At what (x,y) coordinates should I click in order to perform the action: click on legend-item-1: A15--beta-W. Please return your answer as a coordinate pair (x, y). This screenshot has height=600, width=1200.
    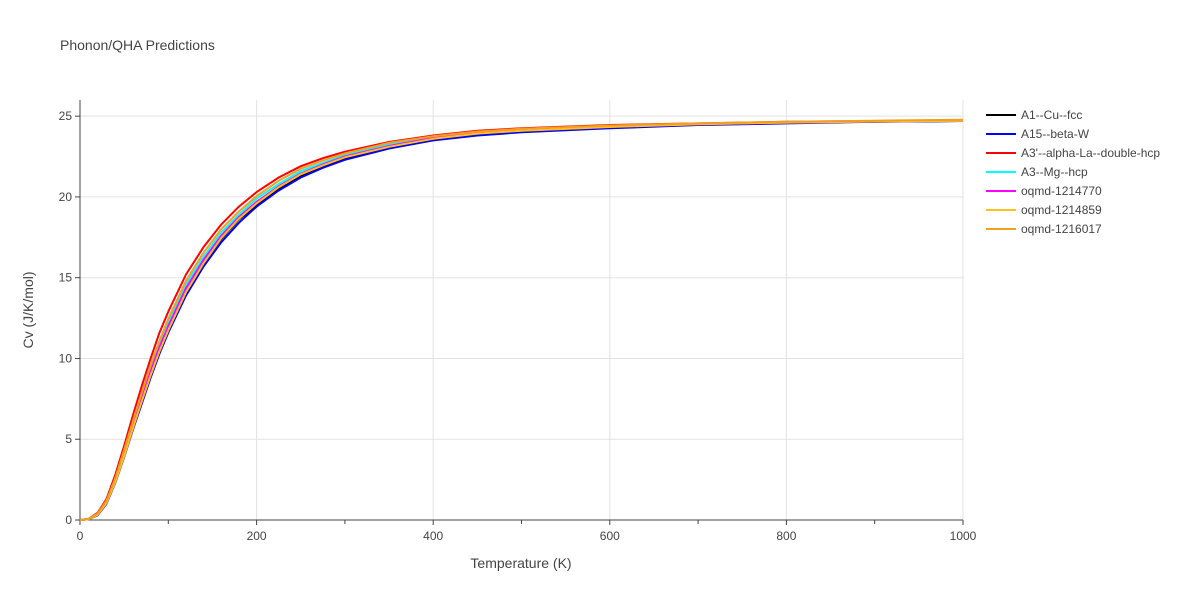
    Looking at the image, I should click on (1038, 134).